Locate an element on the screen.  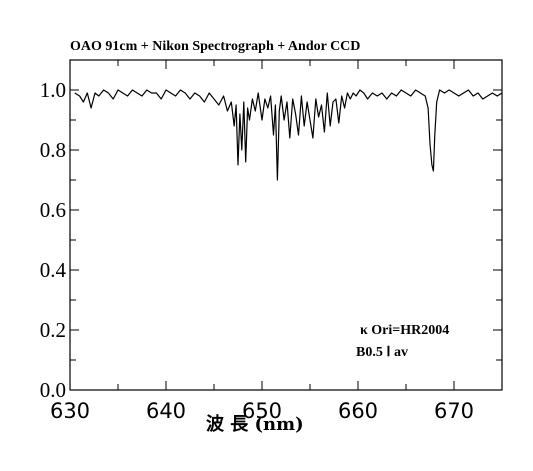
x-tick-label: 640 is located at coordinates (166, 411).